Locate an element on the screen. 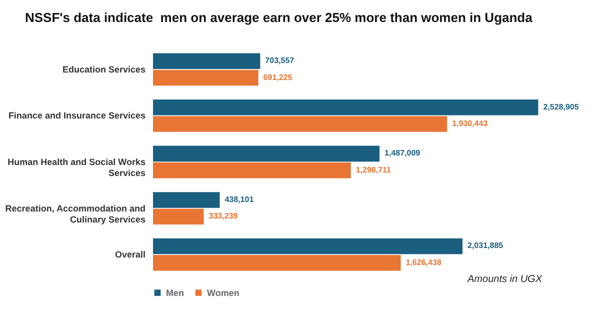 The width and height of the screenshot is (604, 310). legend-label: Men is located at coordinates (175, 293).